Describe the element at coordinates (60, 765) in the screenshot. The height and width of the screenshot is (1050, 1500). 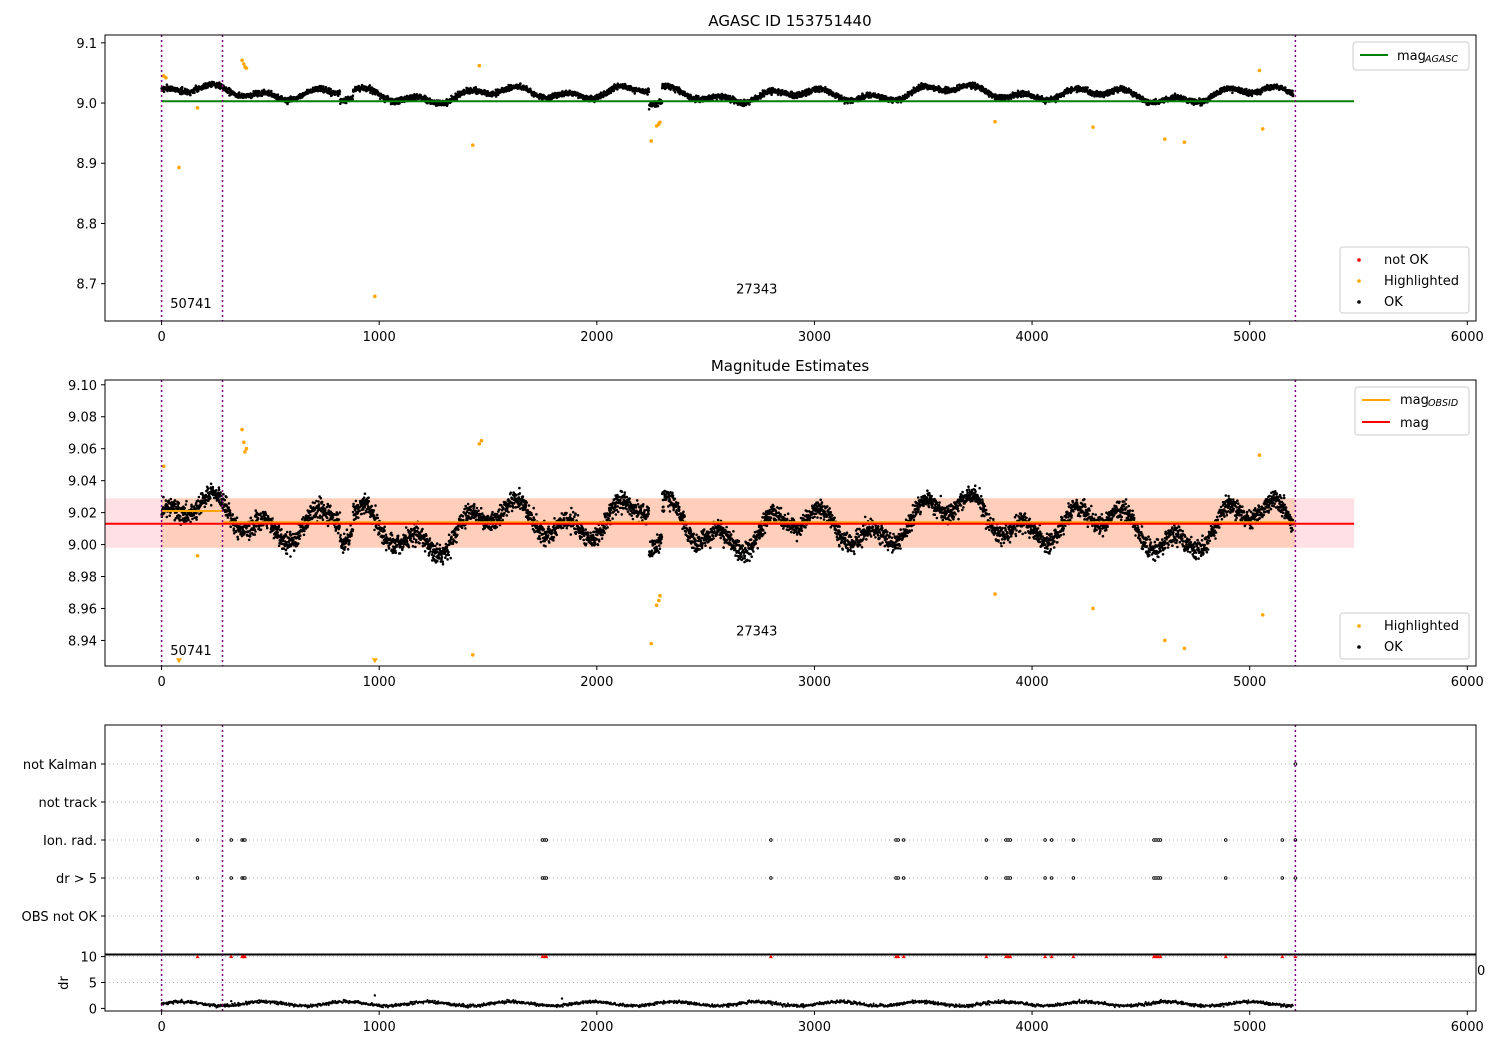
I see `flag-label: not Kalman` at that location.